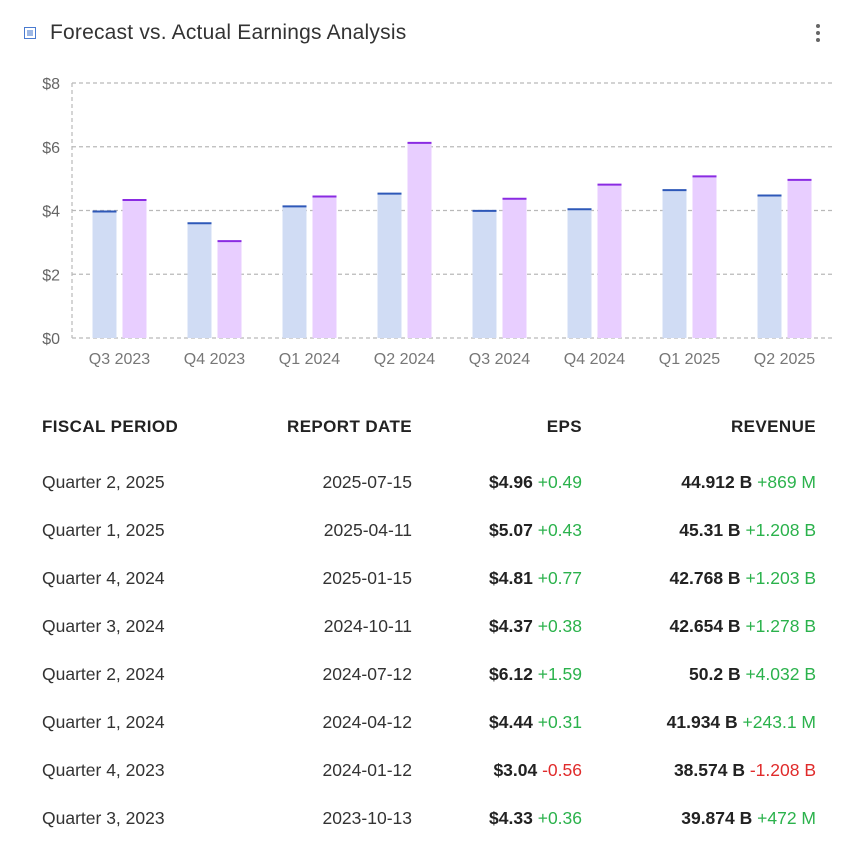  Describe the element at coordinates (103, 481) in the screenshot. I see `cell-fiscal-period: Quarter 2, 2025` at that location.